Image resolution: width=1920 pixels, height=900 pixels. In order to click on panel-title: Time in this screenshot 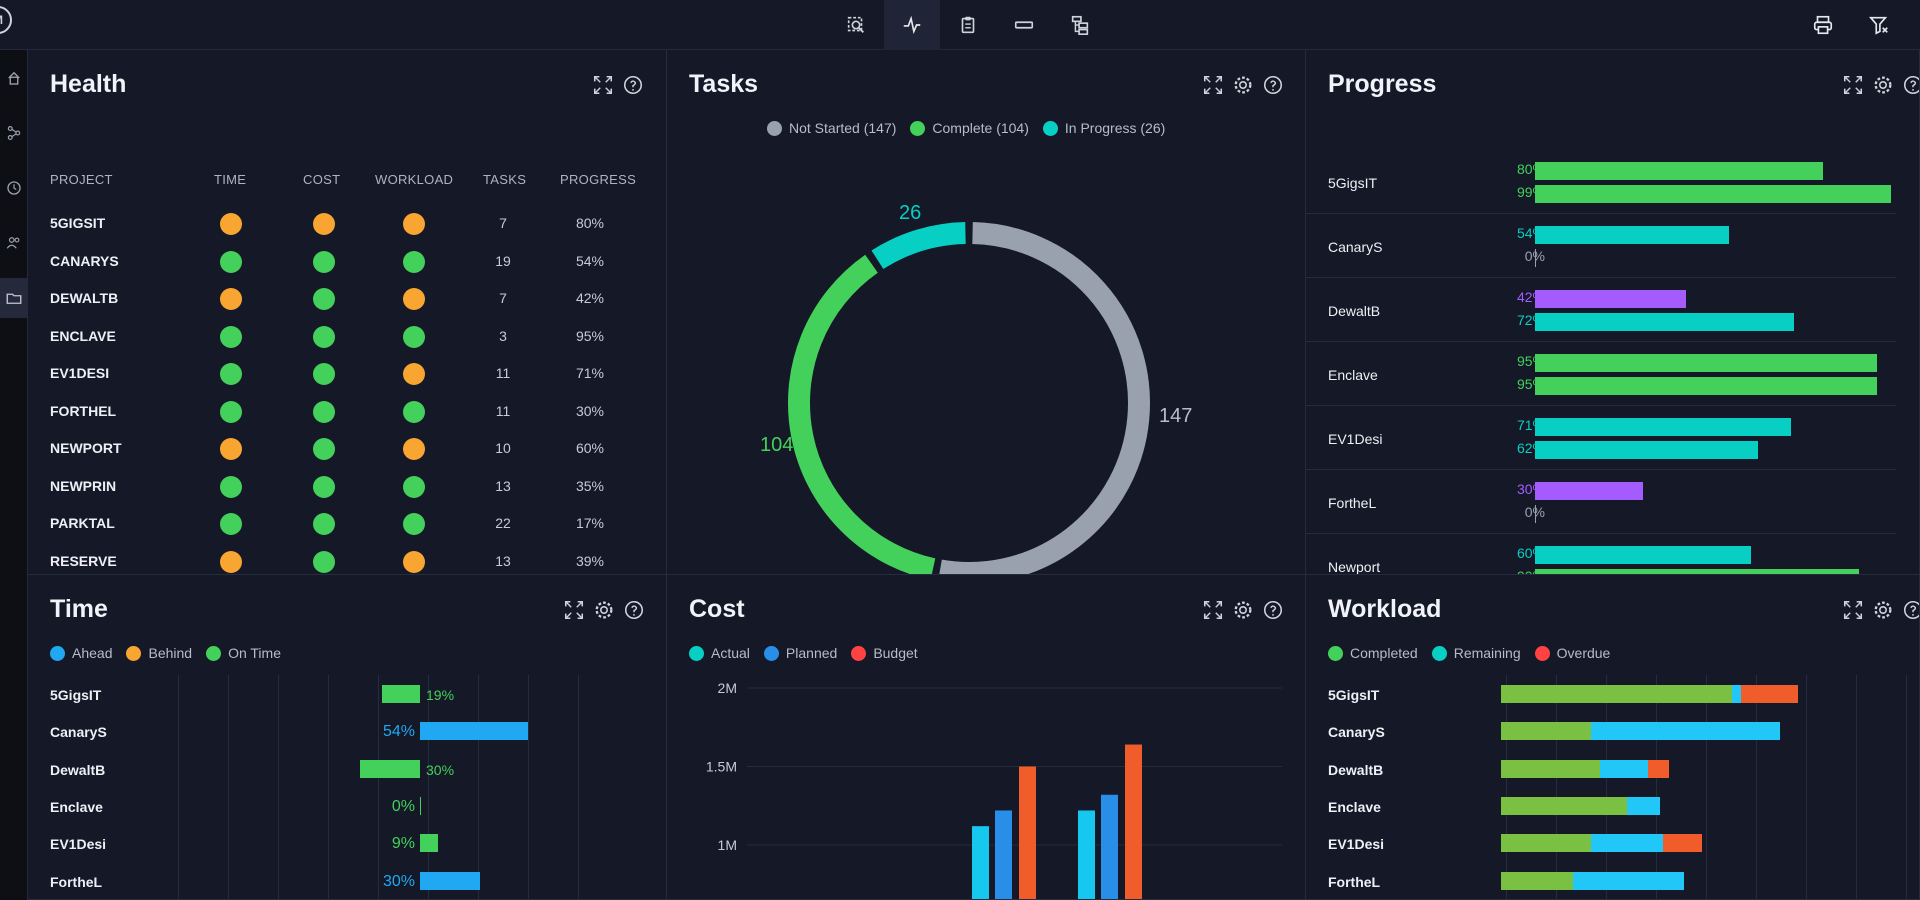, I will do `click(79, 609)`.